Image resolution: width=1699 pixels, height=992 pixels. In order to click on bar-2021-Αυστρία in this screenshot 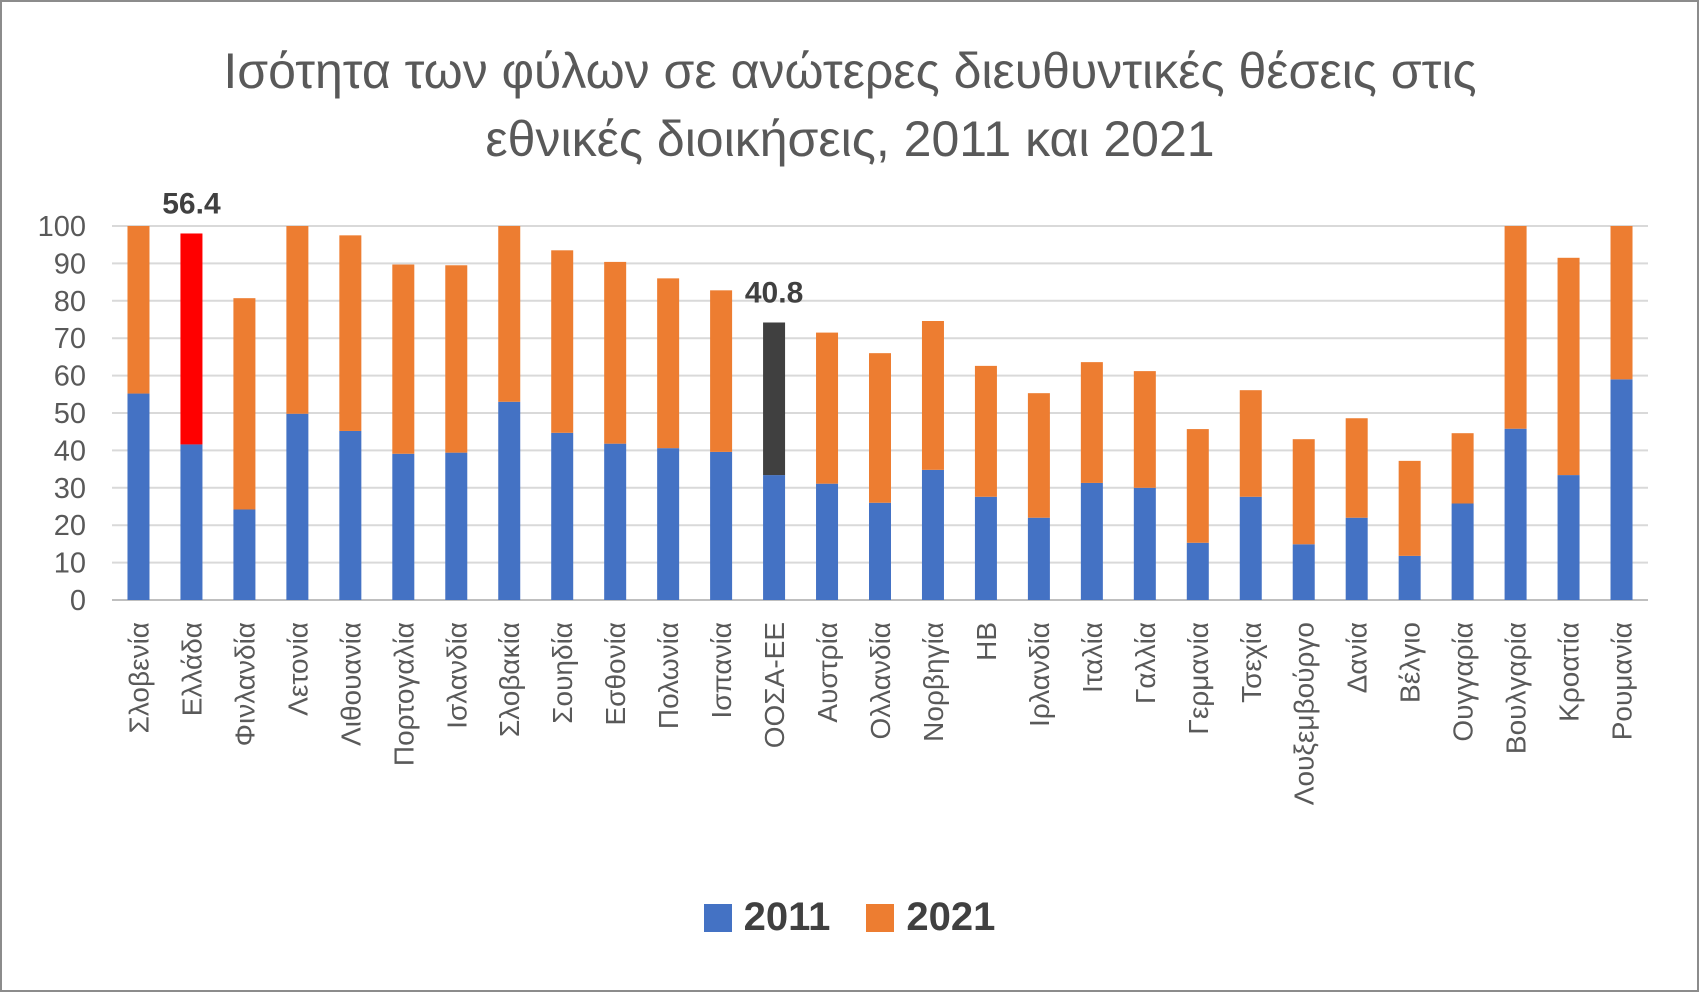, I will do `click(827, 408)`.